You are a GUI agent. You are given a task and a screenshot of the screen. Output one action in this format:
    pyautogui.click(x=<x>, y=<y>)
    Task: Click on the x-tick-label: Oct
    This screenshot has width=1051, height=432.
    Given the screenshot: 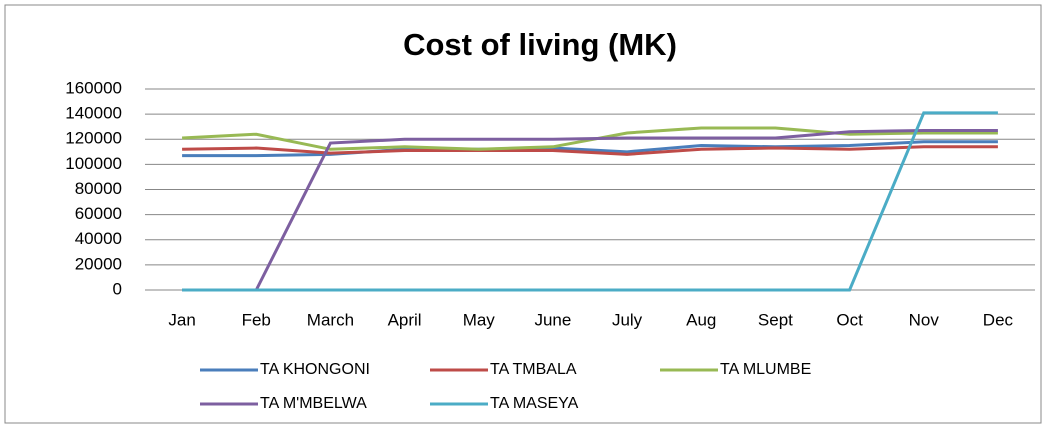 What is the action you would take?
    pyautogui.click(x=849, y=319)
    